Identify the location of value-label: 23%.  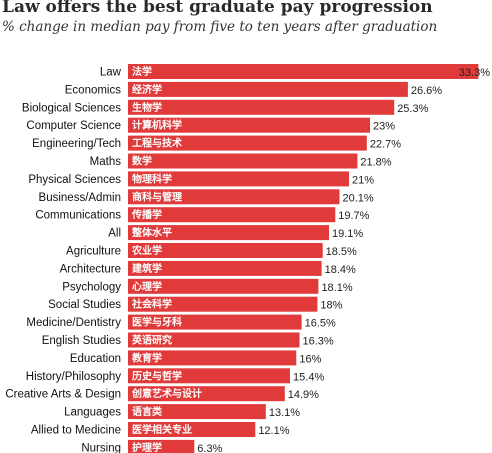
(384, 127).